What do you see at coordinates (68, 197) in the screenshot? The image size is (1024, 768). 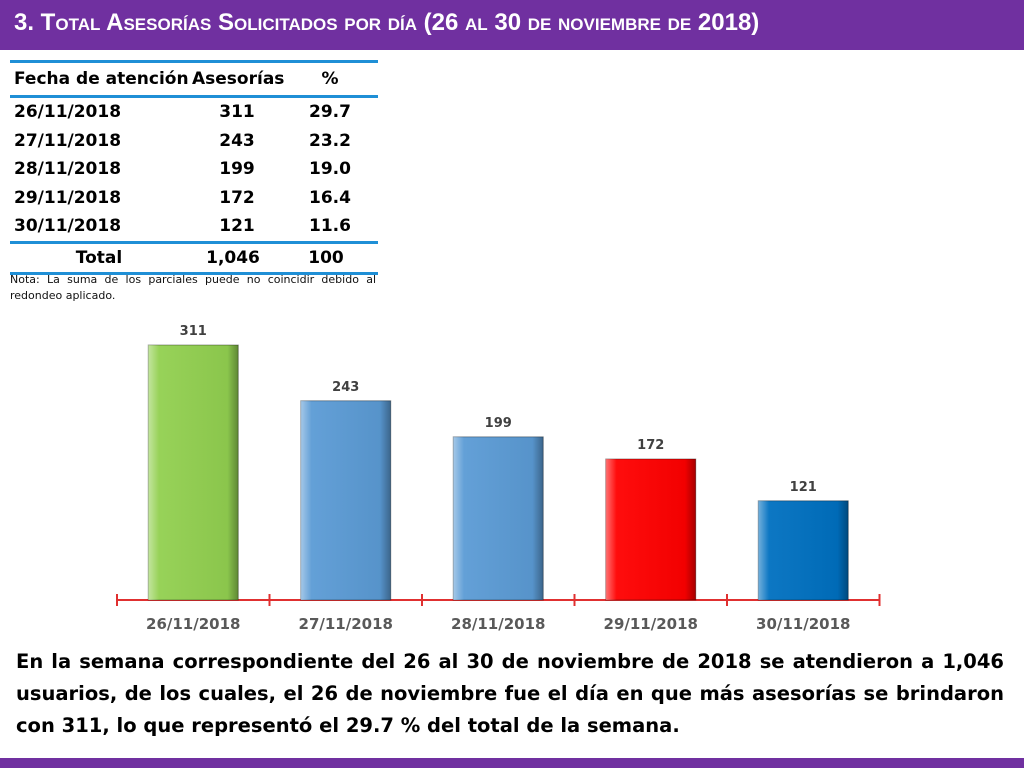 I see `cell-date: 29/11/2018` at bounding box center [68, 197].